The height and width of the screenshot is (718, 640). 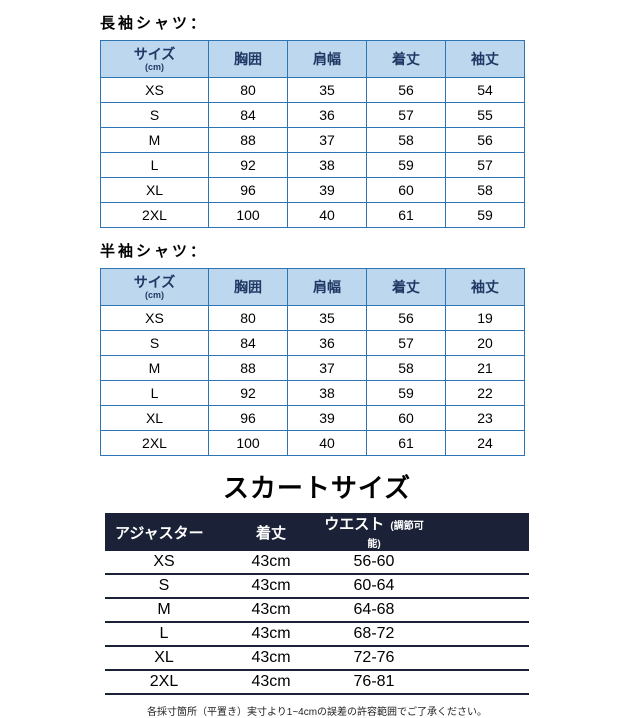 What do you see at coordinates (485, 393) in the screenshot?
I see `value-cell: 22` at bounding box center [485, 393].